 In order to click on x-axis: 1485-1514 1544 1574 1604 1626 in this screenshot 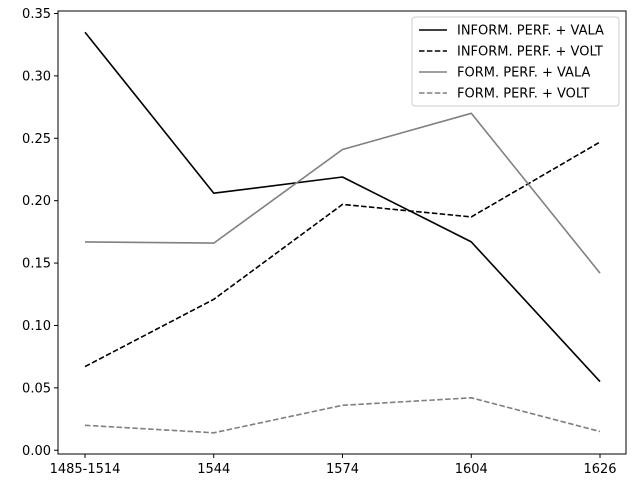, I will do `click(333, 465)`.